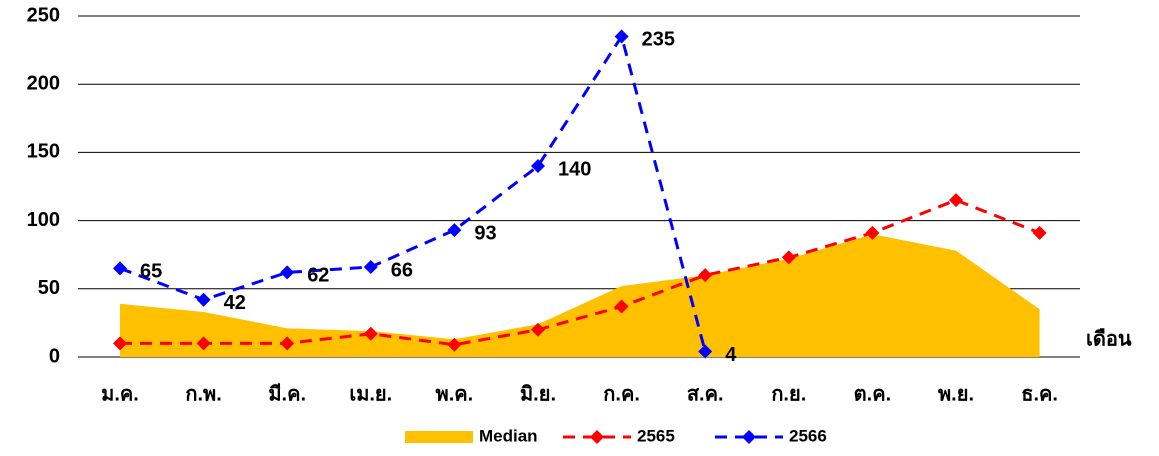 The image size is (1159, 456). What do you see at coordinates (151, 272) in the screenshot?
I see `data-label: 65` at bounding box center [151, 272].